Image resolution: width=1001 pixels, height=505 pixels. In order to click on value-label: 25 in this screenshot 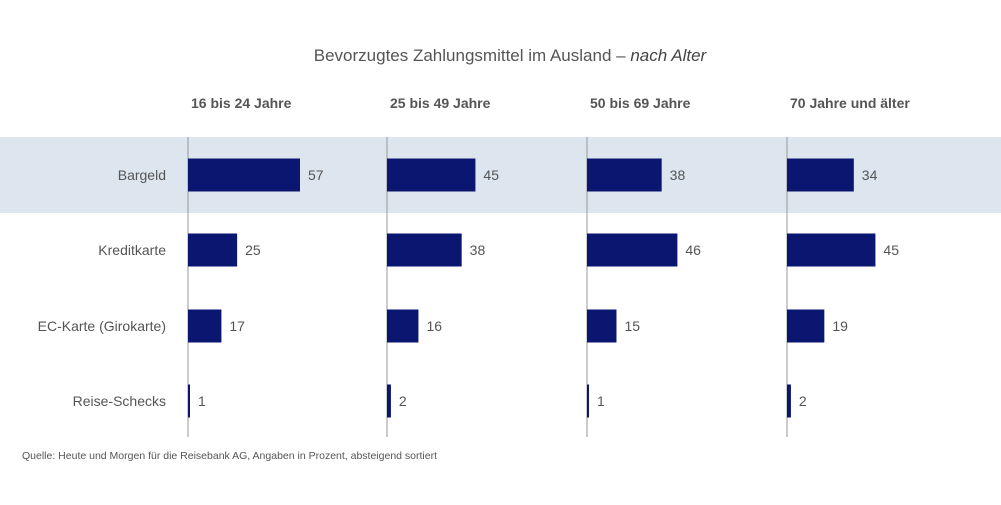, I will do `click(253, 250)`.